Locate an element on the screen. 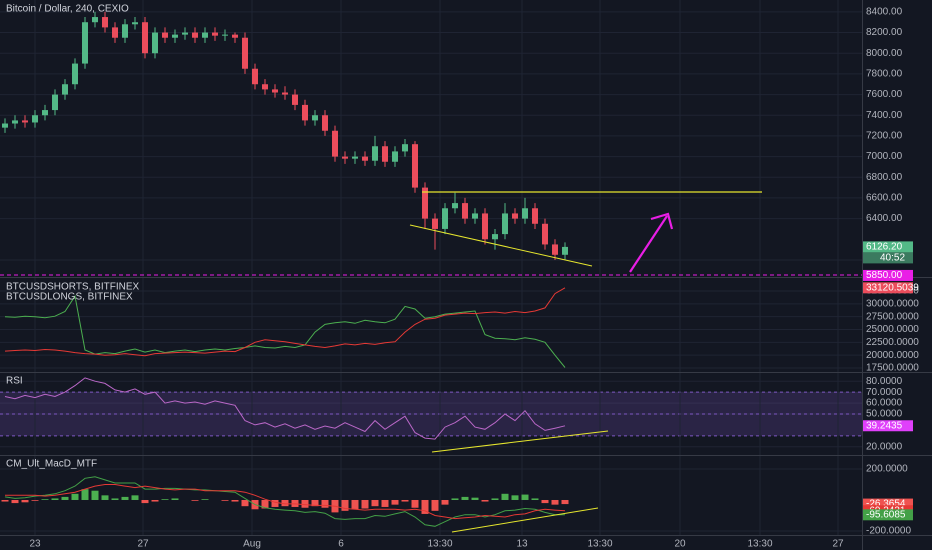  y-tick-label: 70.0000 is located at coordinates (884, 392).